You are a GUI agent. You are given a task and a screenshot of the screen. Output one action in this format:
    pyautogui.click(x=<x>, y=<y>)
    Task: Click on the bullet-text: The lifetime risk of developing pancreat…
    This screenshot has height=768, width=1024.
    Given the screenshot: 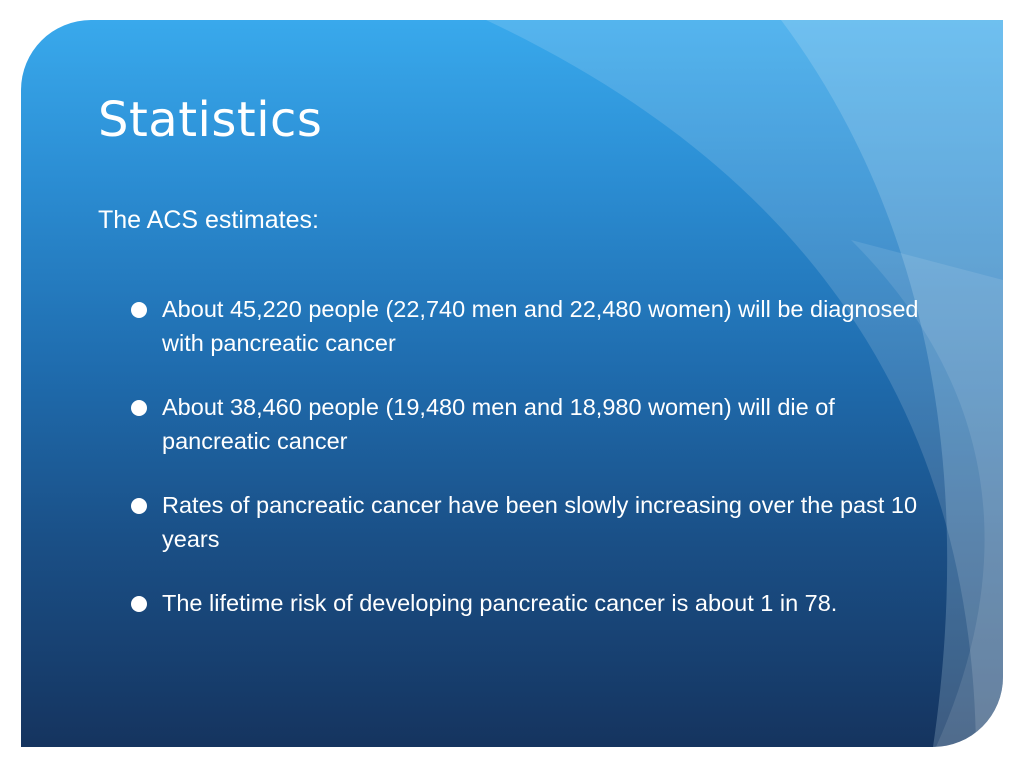 What is the action you would take?
    pyautogui.click(x=500, y=603)
    